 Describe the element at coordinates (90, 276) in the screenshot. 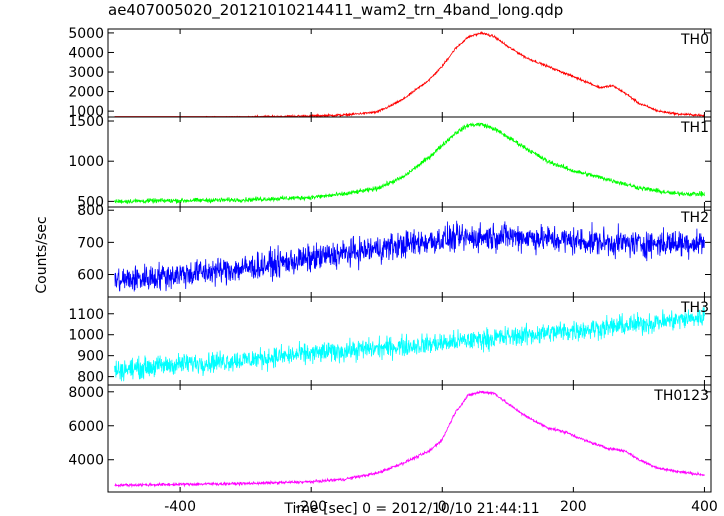

I see `y-tick-label: 600` at that location.